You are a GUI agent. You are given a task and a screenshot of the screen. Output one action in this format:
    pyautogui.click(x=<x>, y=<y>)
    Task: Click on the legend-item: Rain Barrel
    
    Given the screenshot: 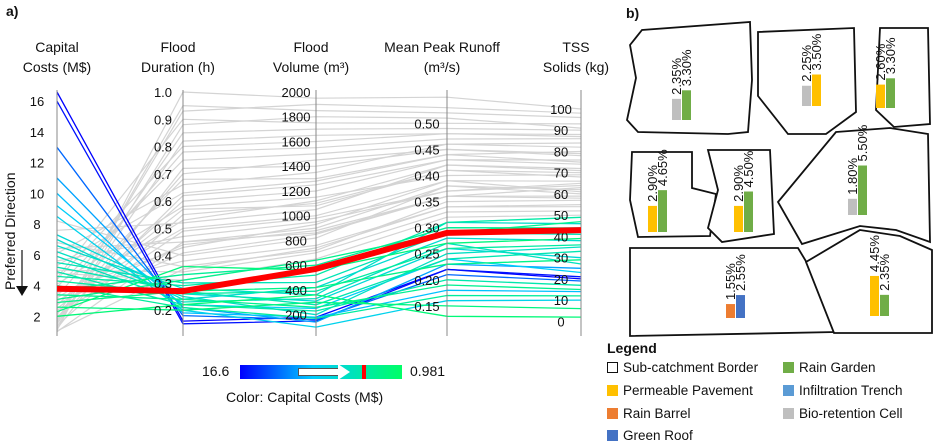 What is the action you would take?
    pyautogui.click(x=649, y=413)
    